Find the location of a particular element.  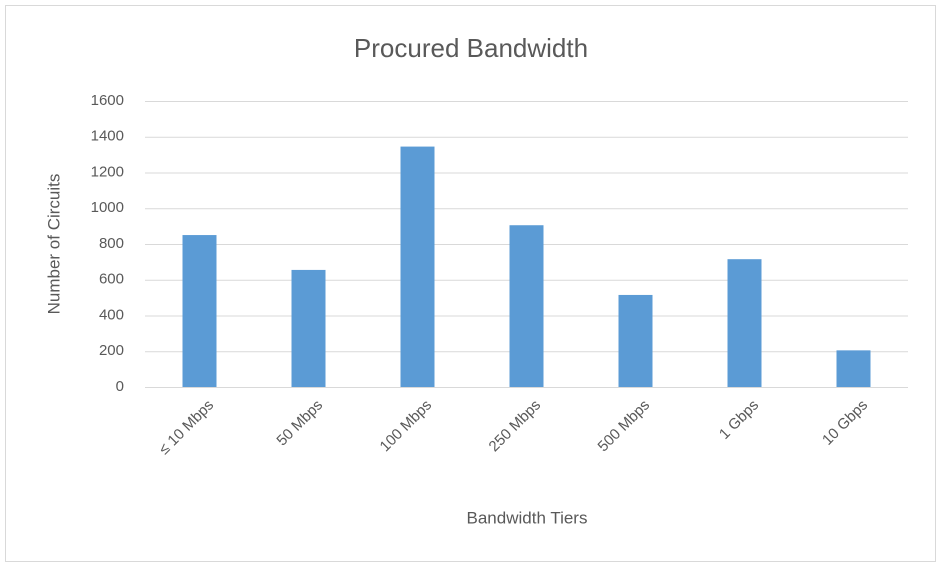

y-tick-label: 1000 is located at coordinates (107, 207).